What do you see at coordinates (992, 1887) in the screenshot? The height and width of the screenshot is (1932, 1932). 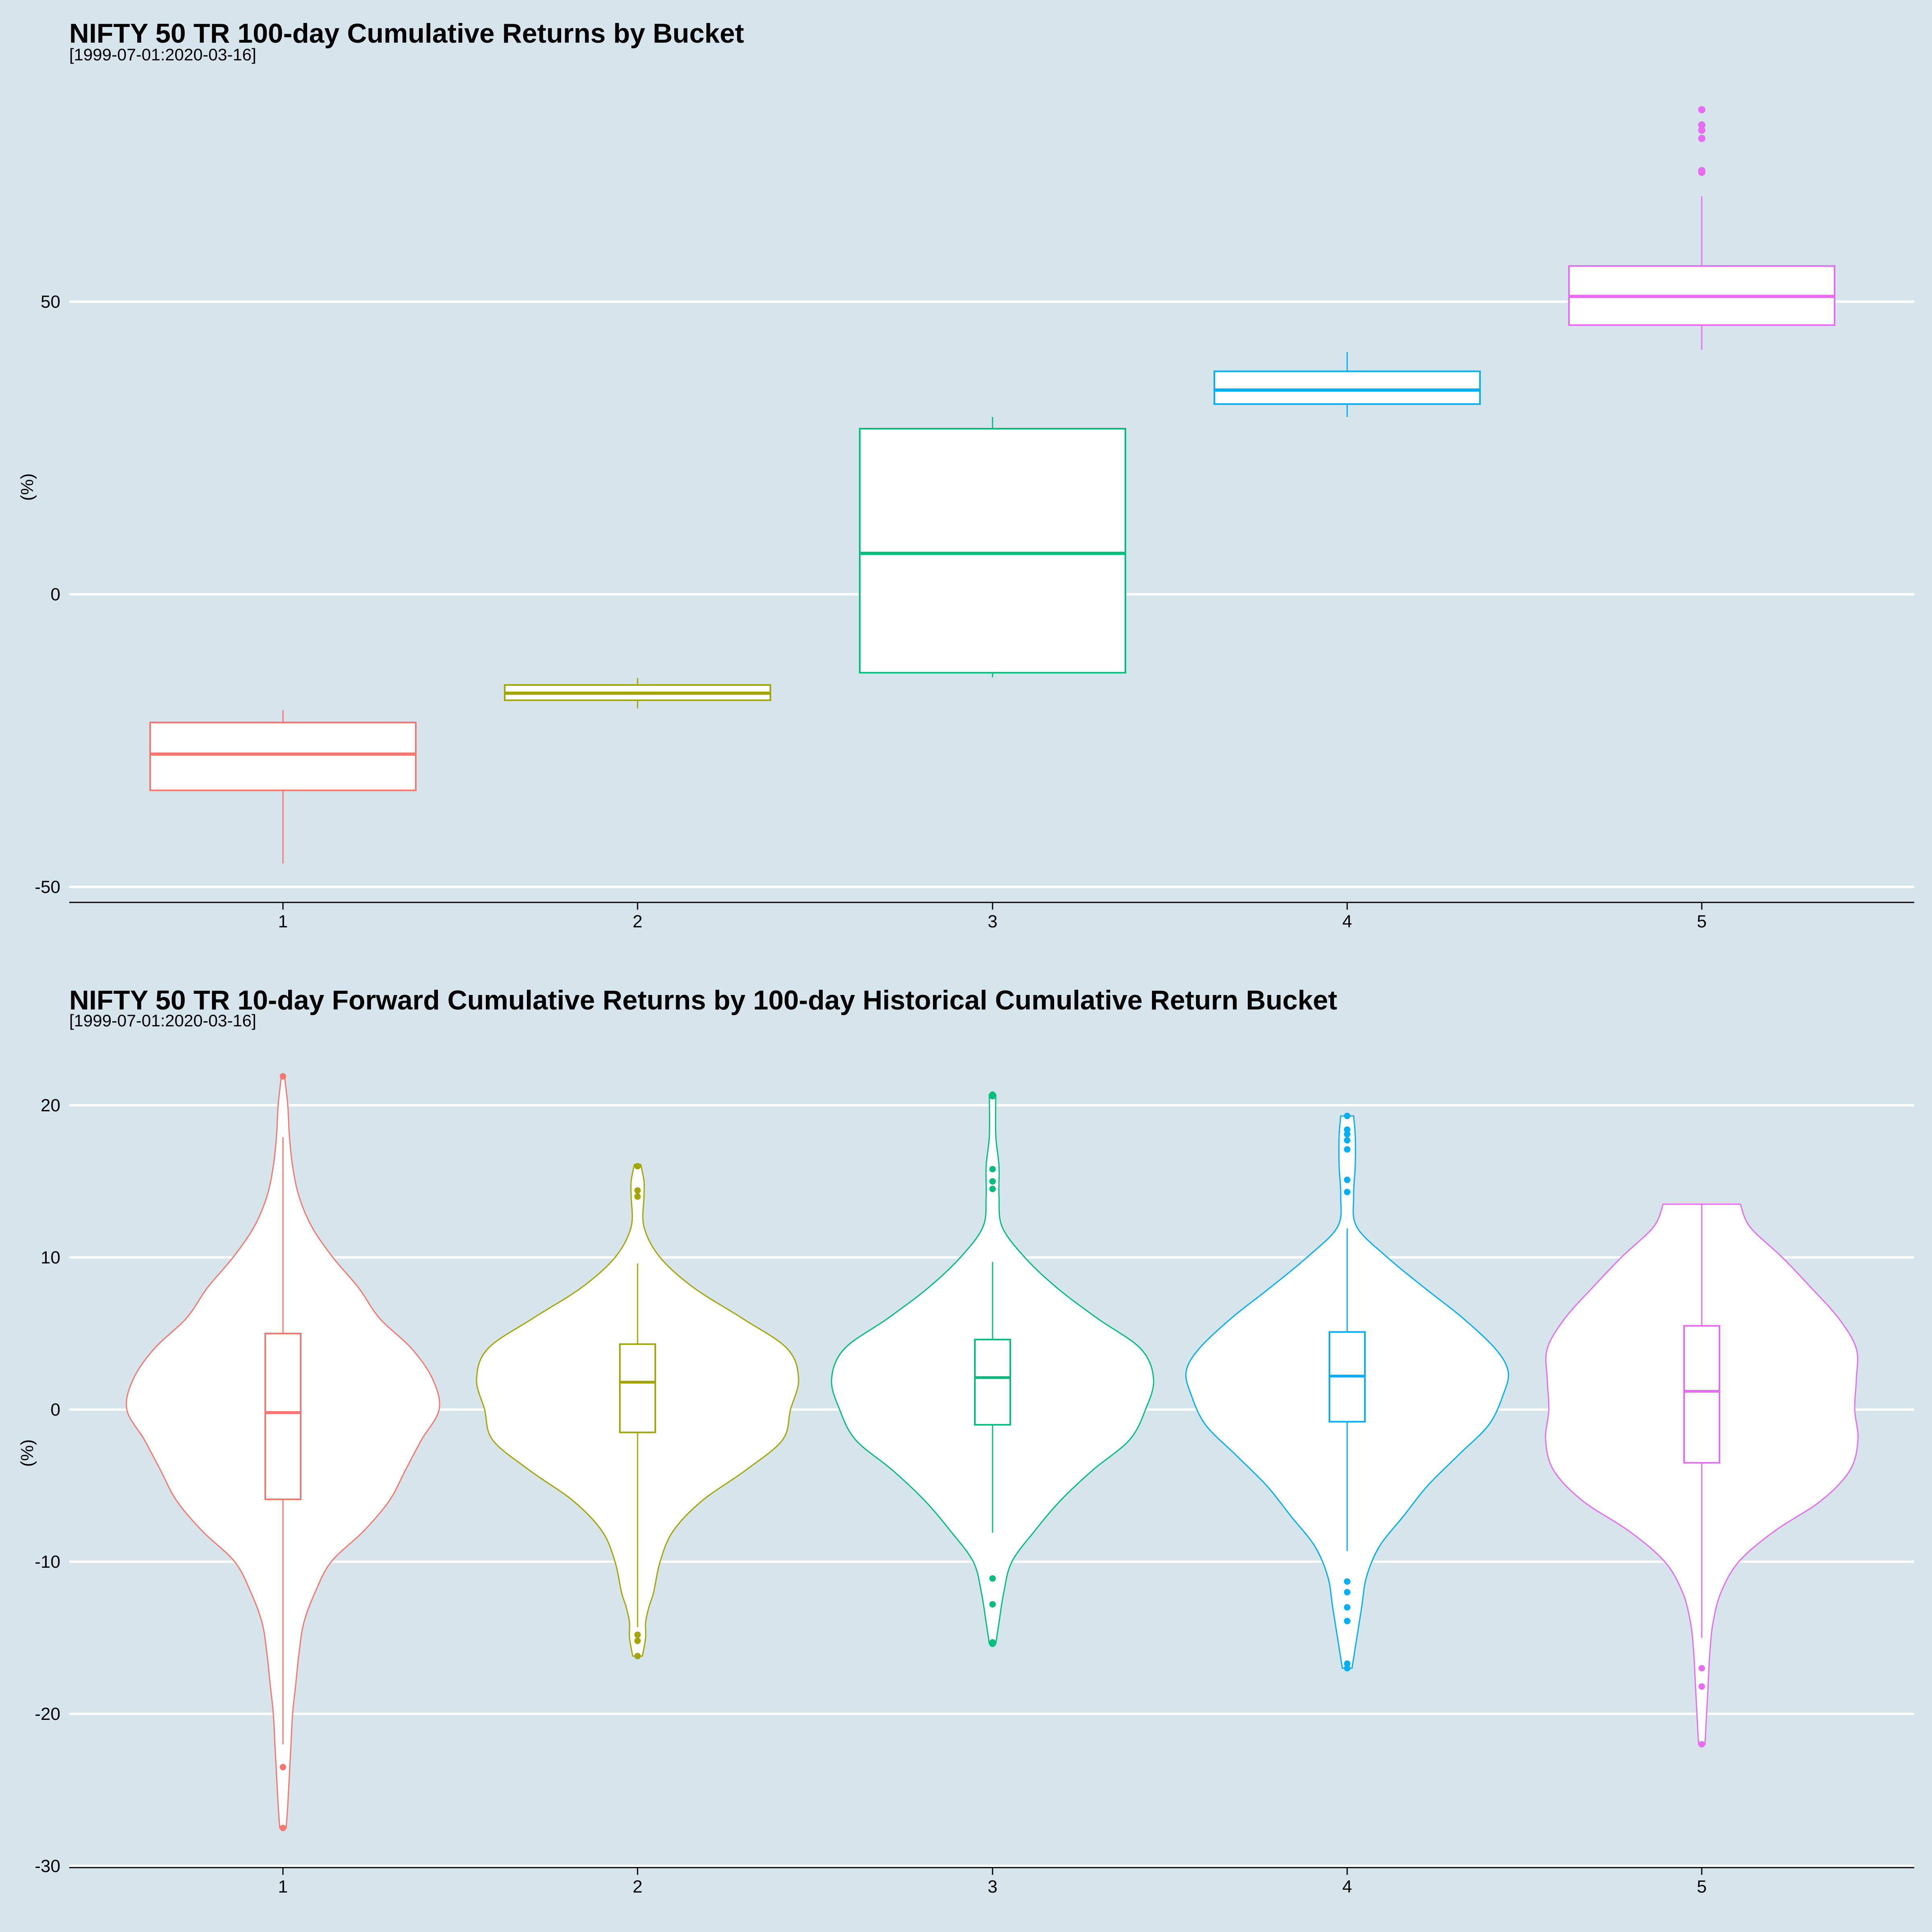 I see `bottom-x-tick-label: 3` at bounding box center [992, 1887].